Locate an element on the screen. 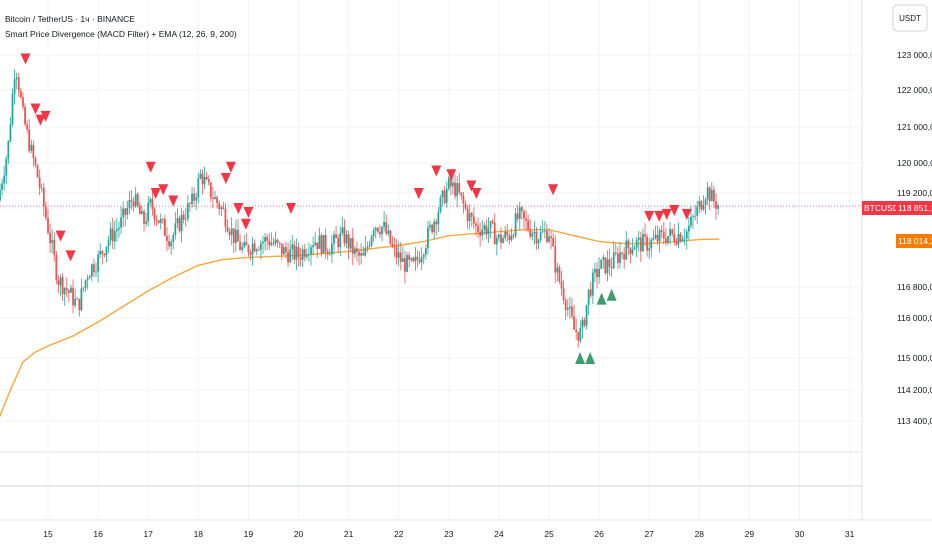 Image resolution: width=932 pixels, height=550 pixels. ema-price-label: 118 014,21 is located at coordinates (915, 241).